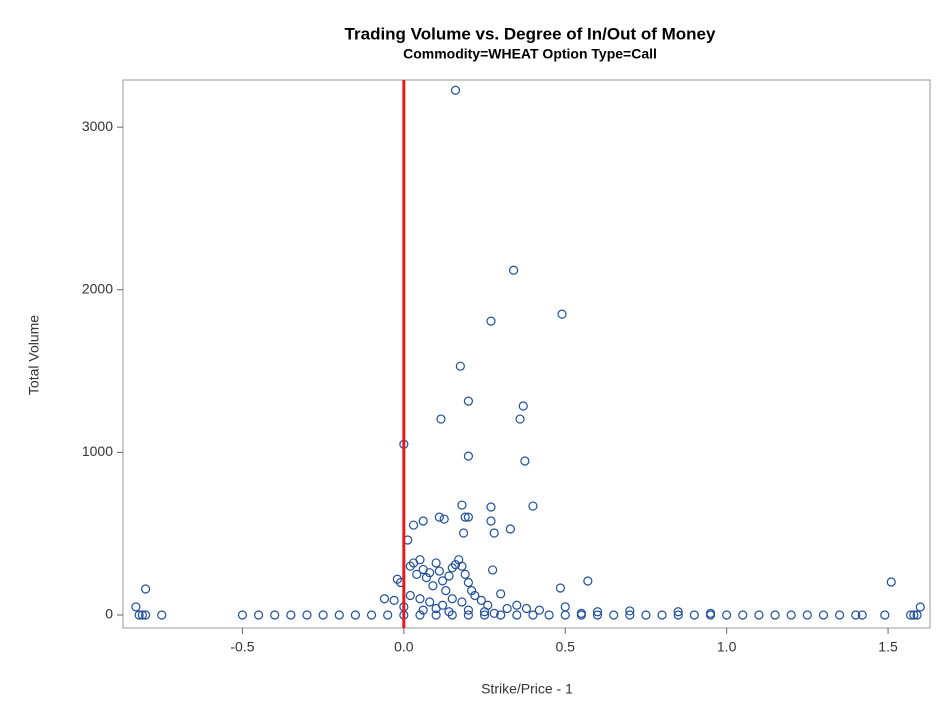 This screenshot has width=945, height=713. Describe the element at coordinates (404, 647) in the screenshot. I see `x-tick-label: 0.0` at that location.